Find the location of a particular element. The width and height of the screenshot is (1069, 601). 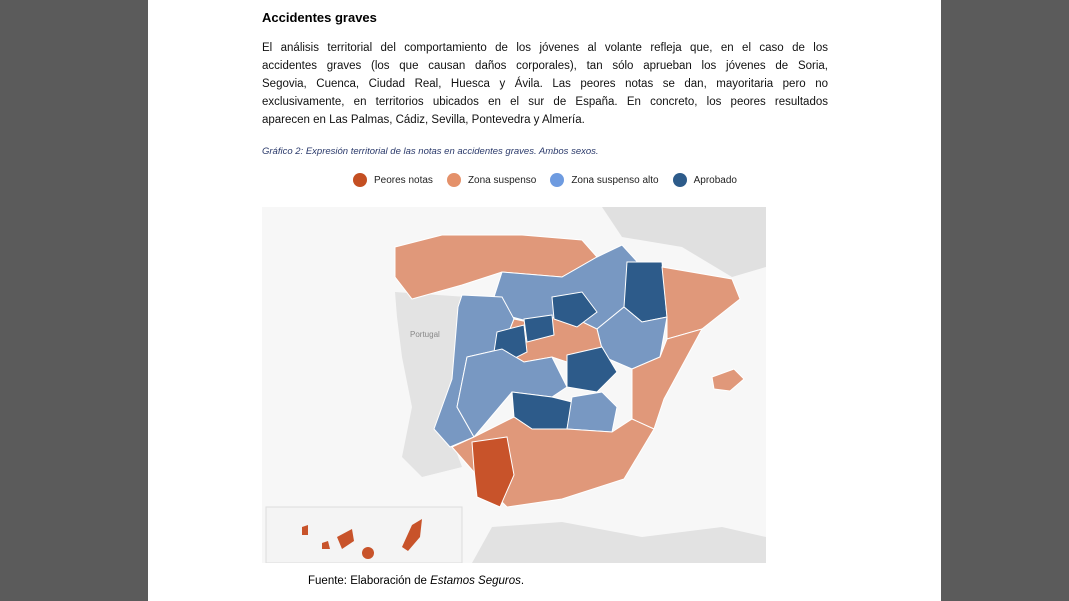

legend-label: Zona suspenso is located at coordinates (502, 180).